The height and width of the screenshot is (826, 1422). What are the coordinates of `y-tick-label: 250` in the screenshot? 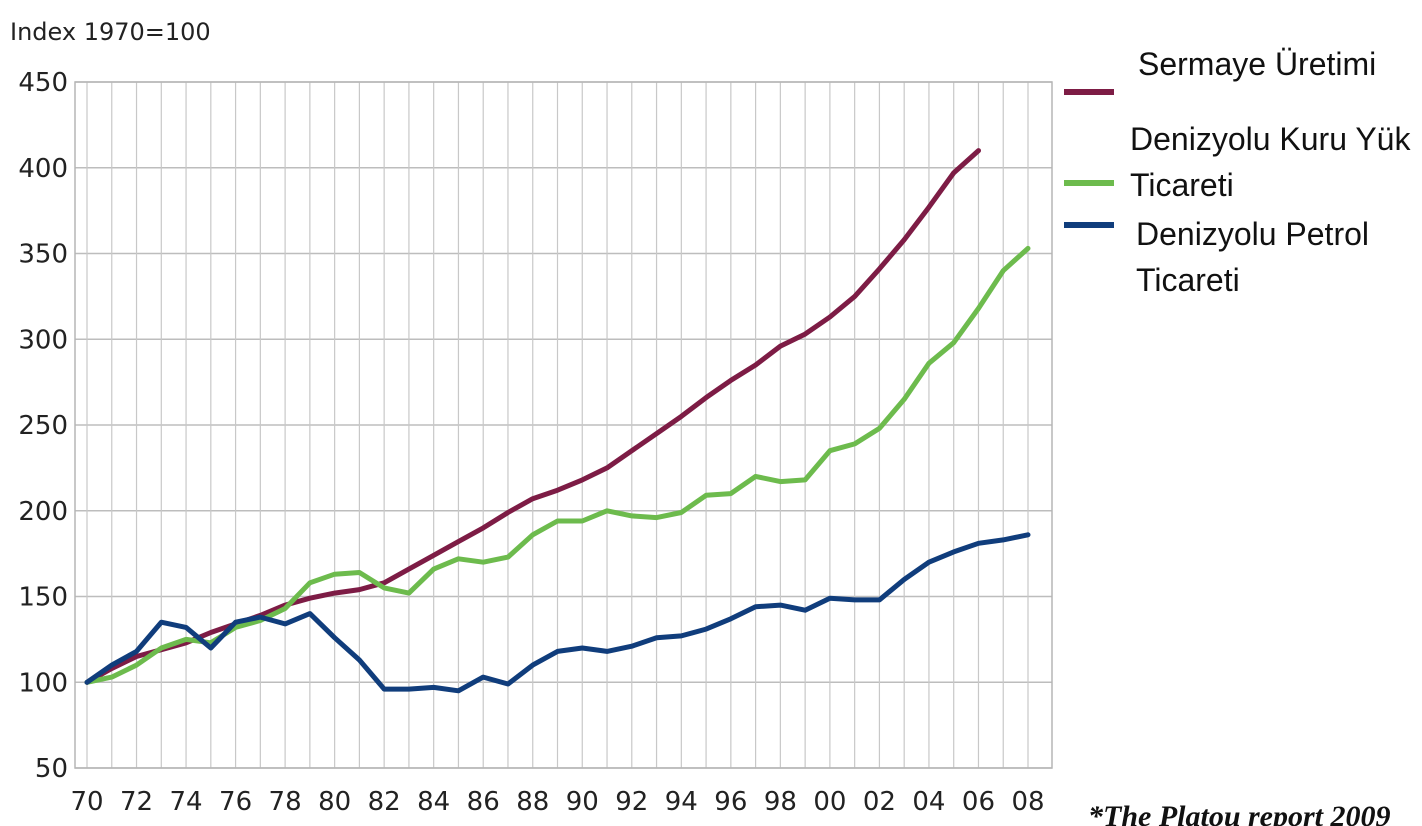 It's located at (43, 426).